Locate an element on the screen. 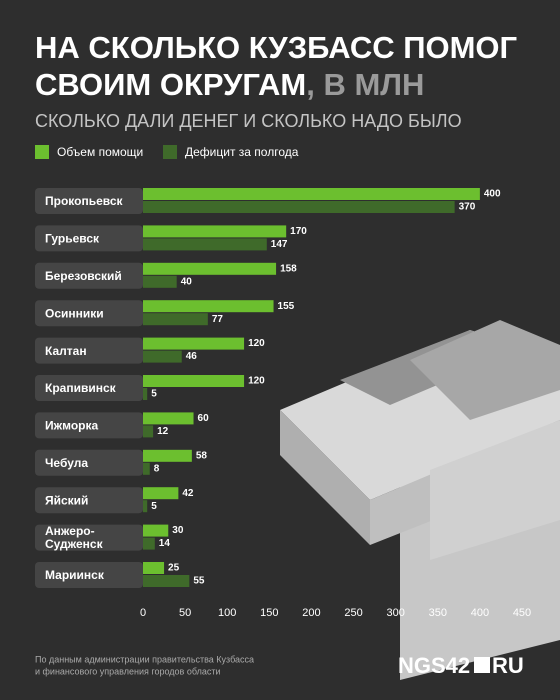  value-label: 40 is located at coordinates (187, 281).